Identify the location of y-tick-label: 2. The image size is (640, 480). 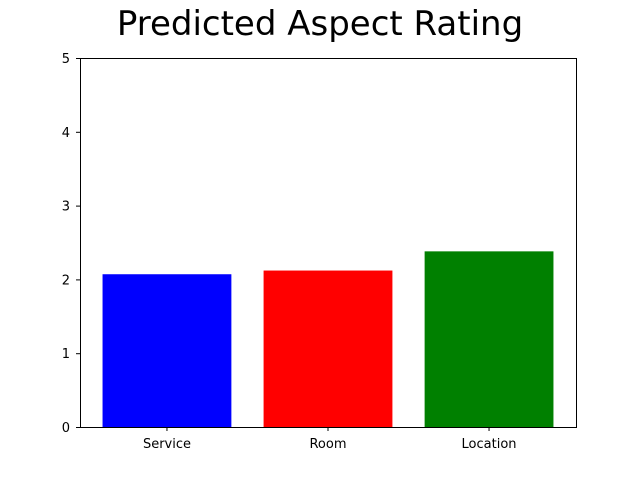
(66, 280).